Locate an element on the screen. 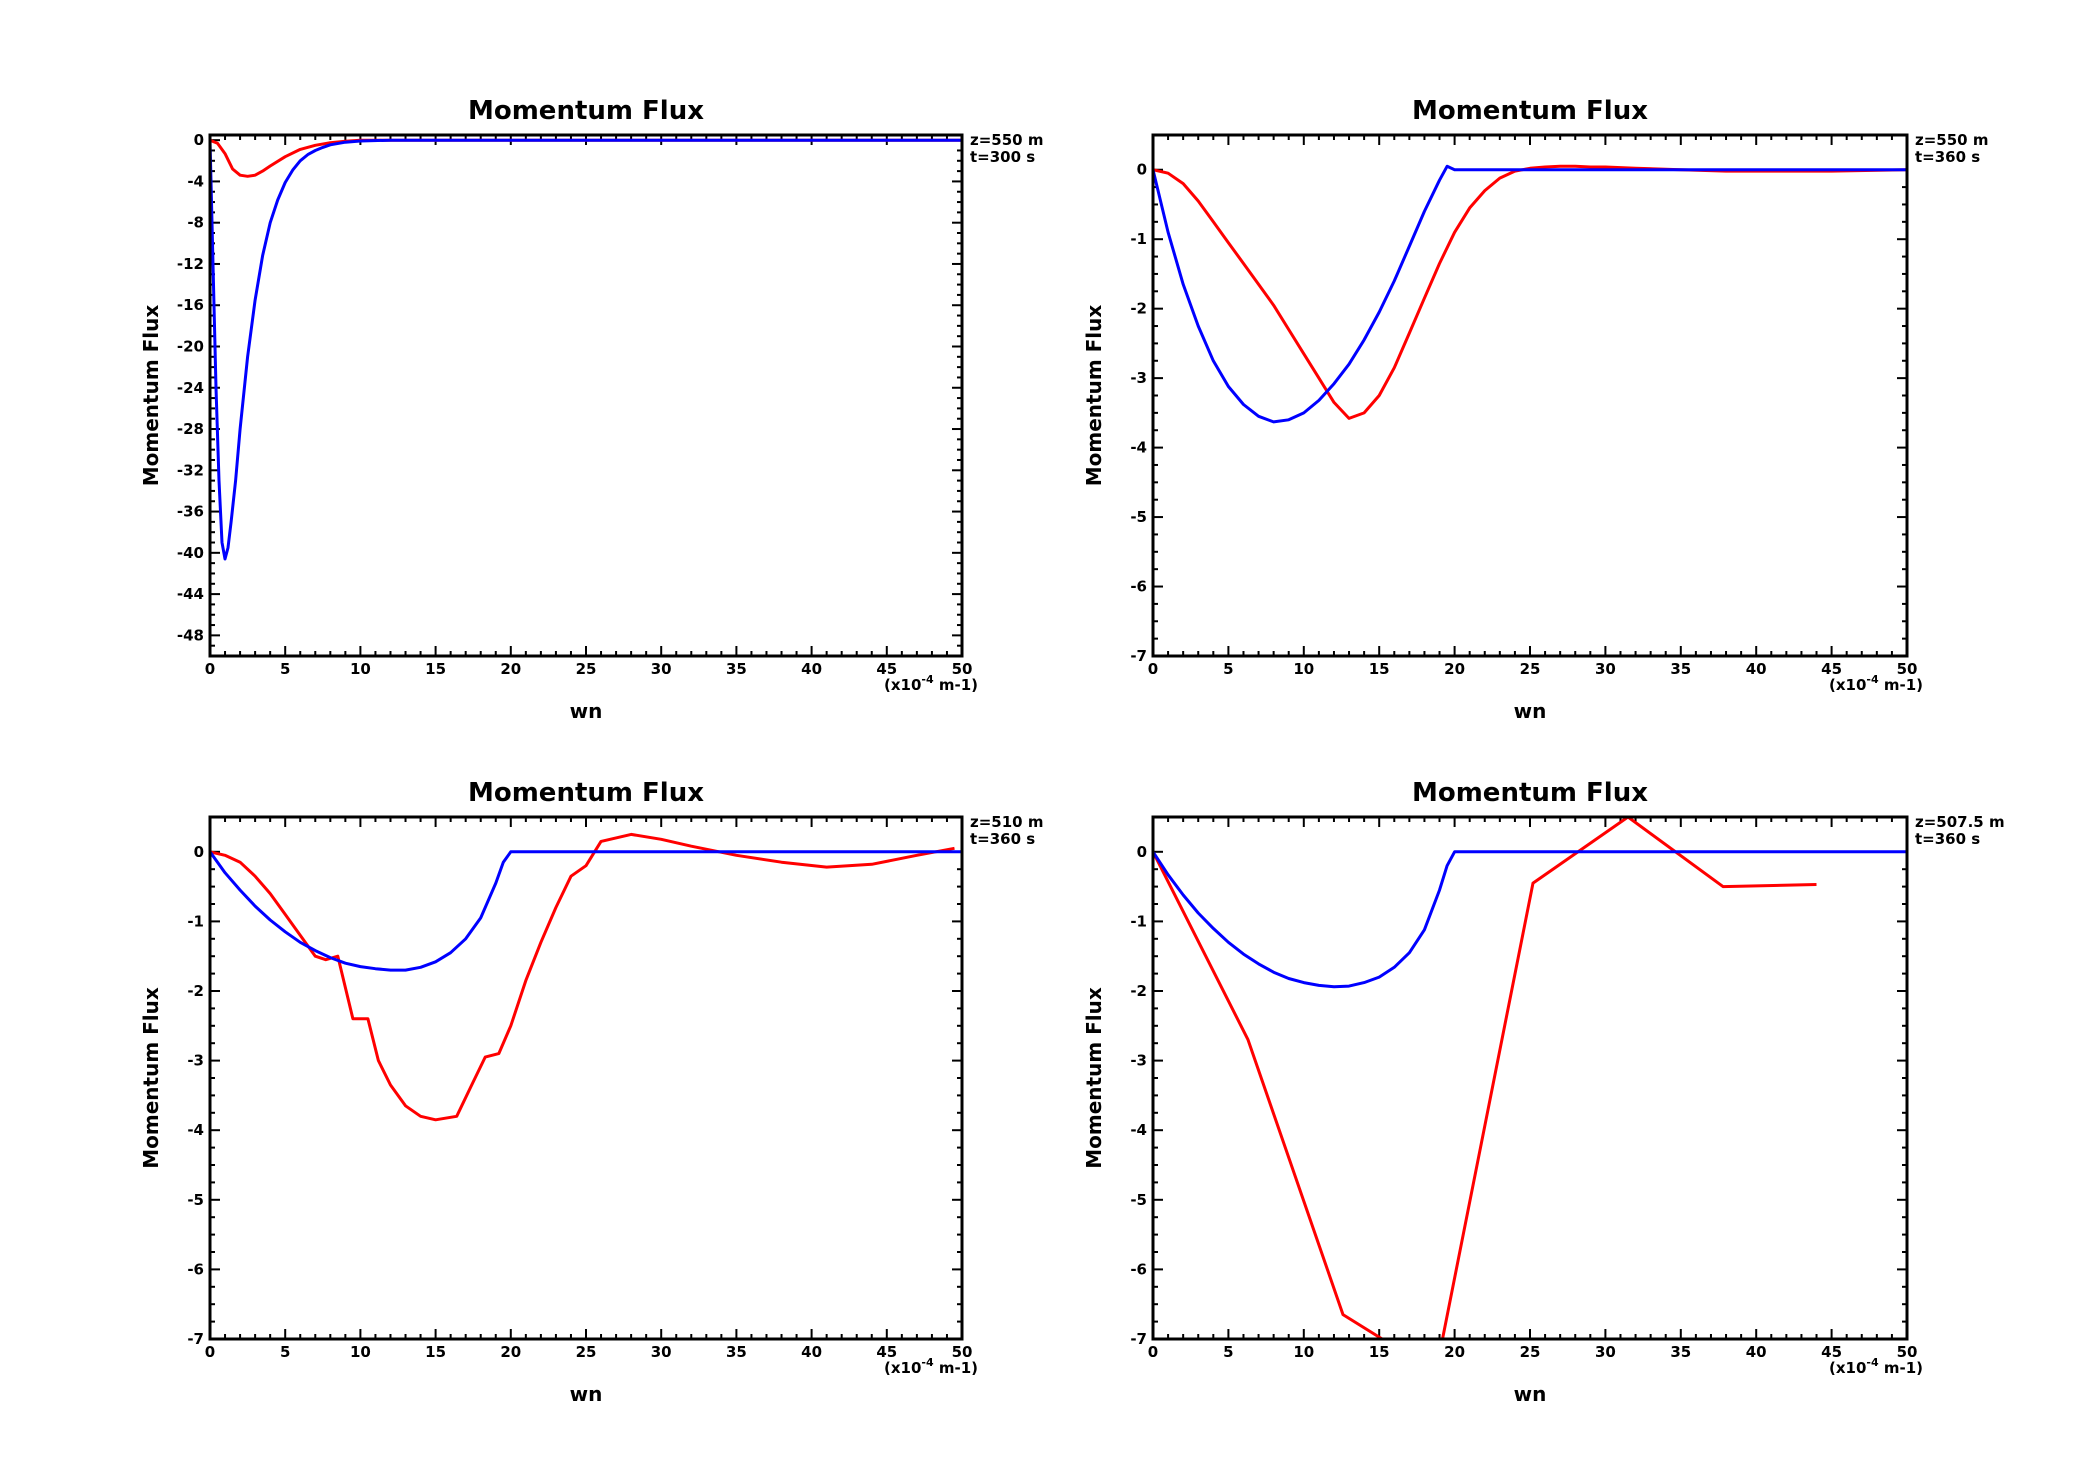  time-annotation: t=300 s is located at coordinates (1002, 157).